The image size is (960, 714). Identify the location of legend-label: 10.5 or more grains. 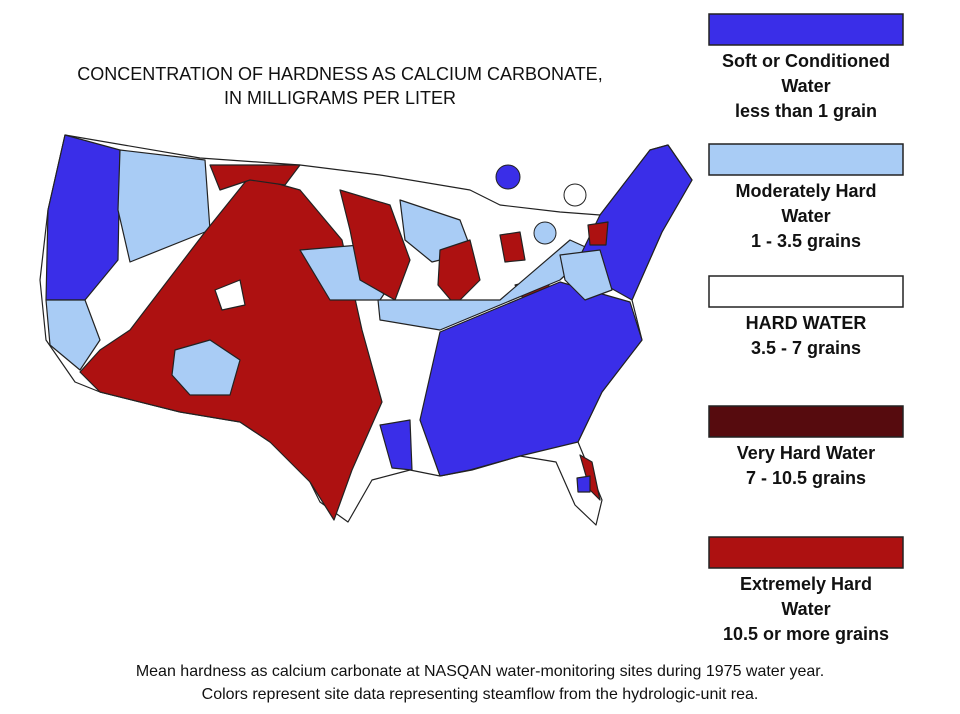
(806, 634).